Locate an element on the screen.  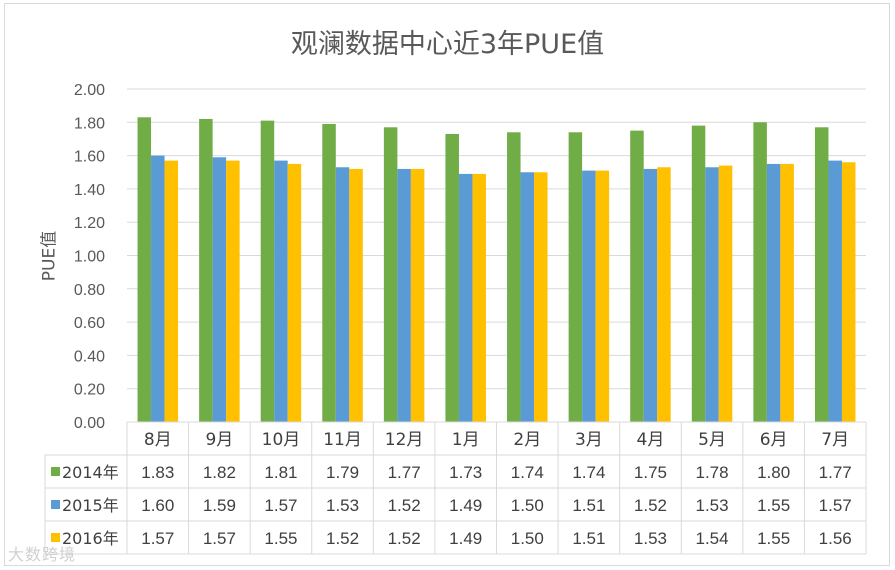
y-tick-label: 1.00 is located at coordinates (89, 257).